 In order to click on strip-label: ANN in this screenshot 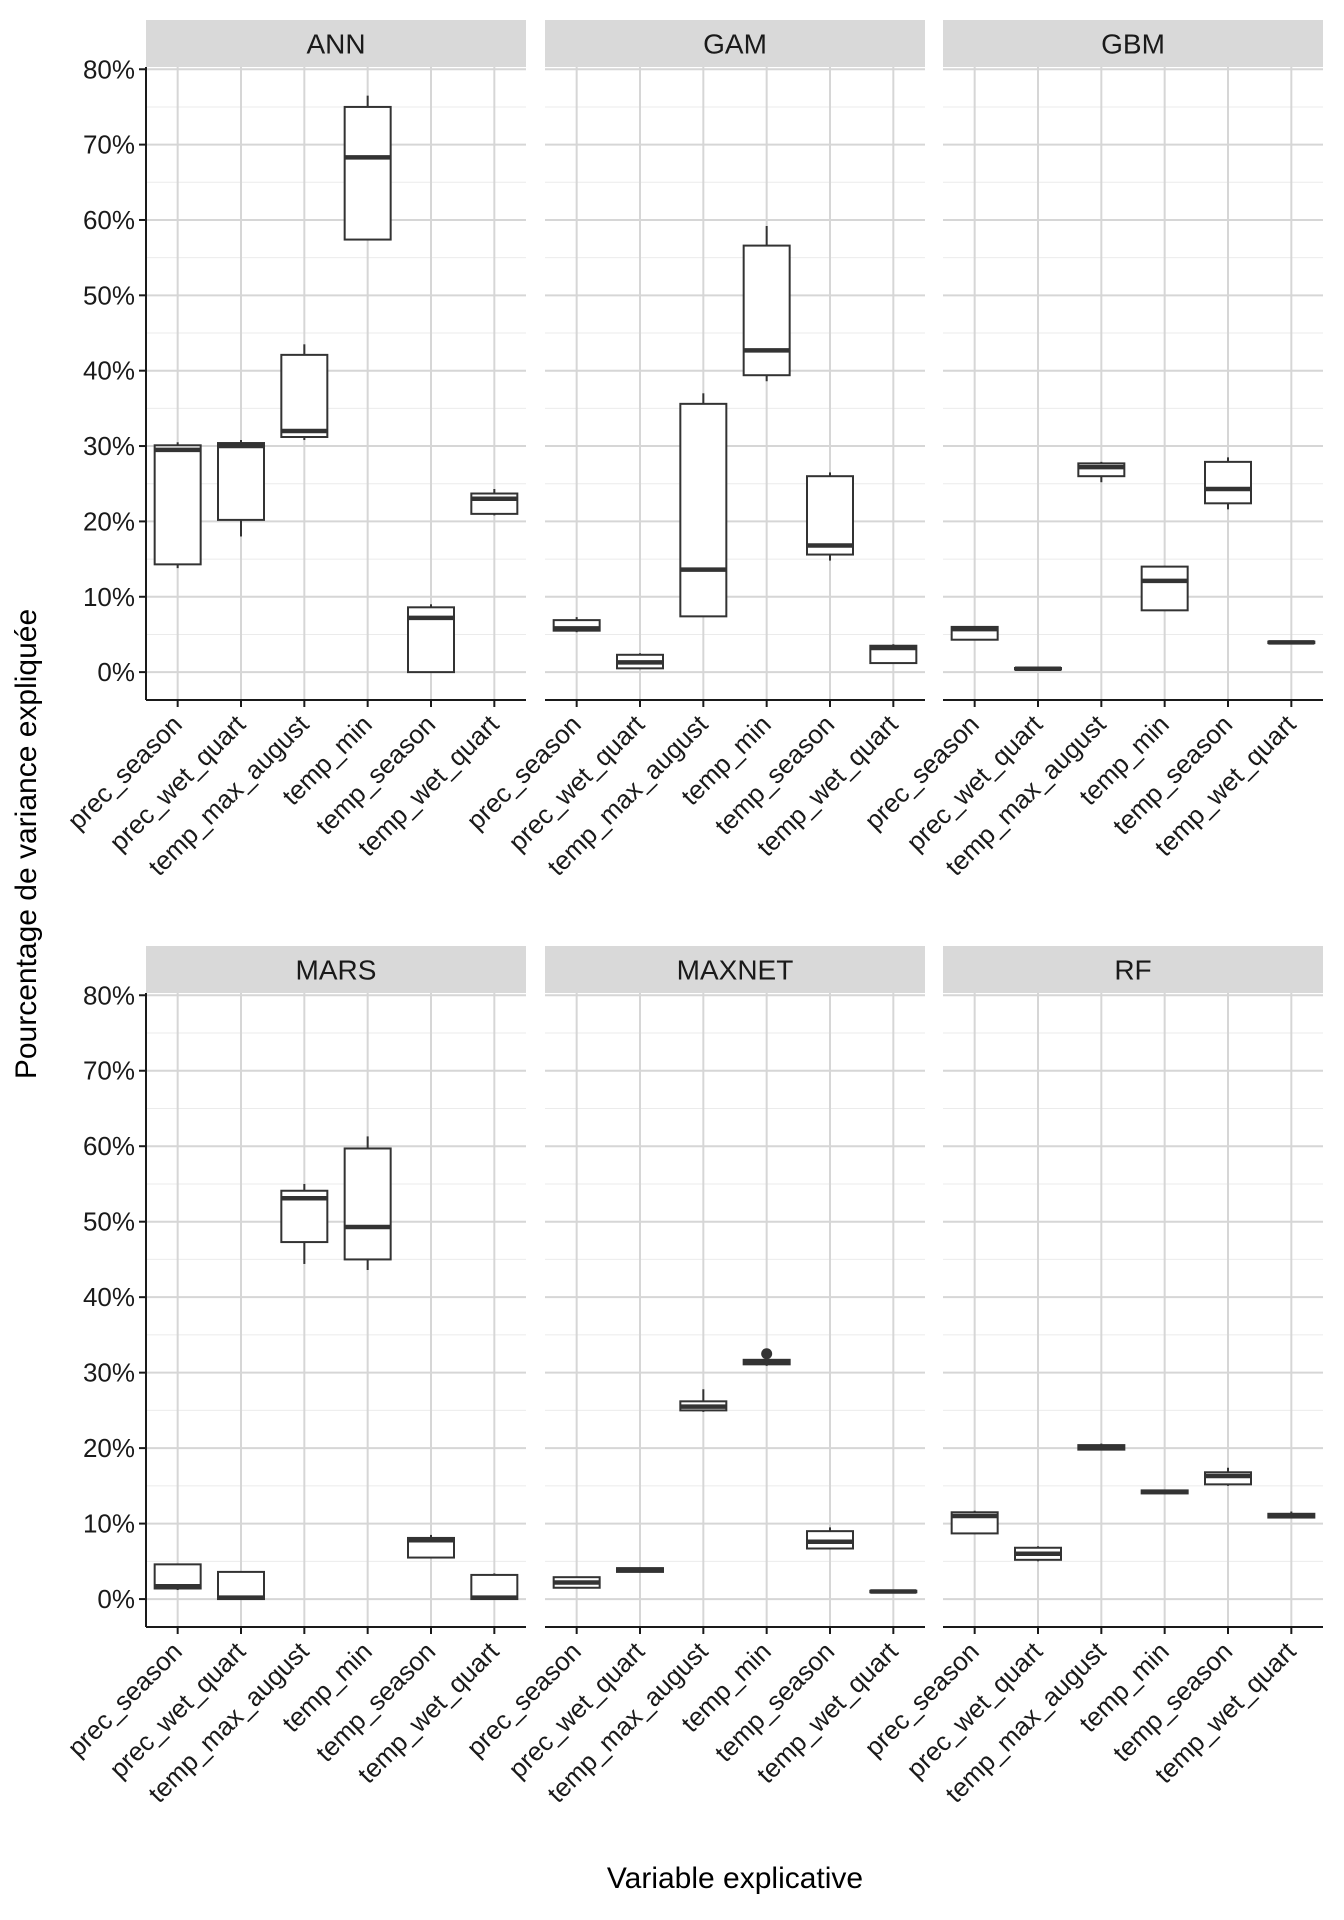, I will do `click(335, 44)`.